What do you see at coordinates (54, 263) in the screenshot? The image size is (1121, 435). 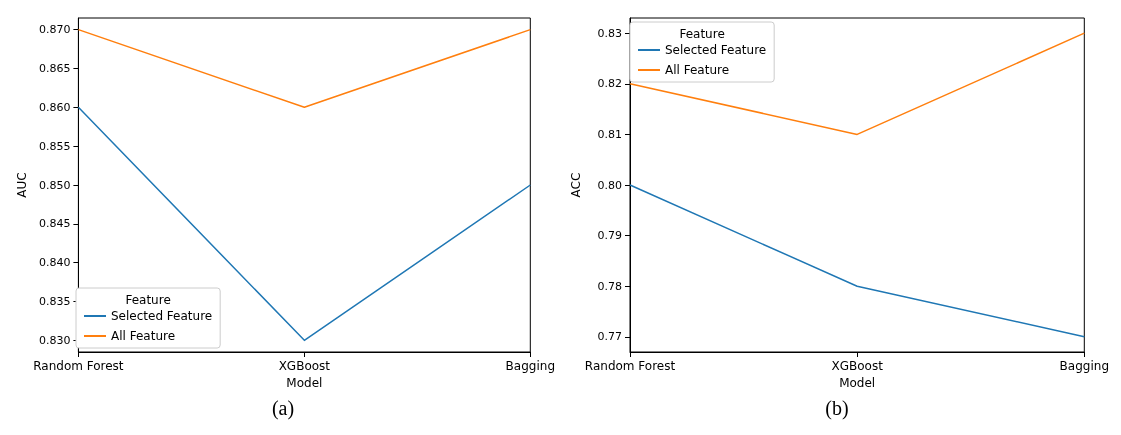 I see `y-tick-label: 0.840` at bounding box center [54, 263].